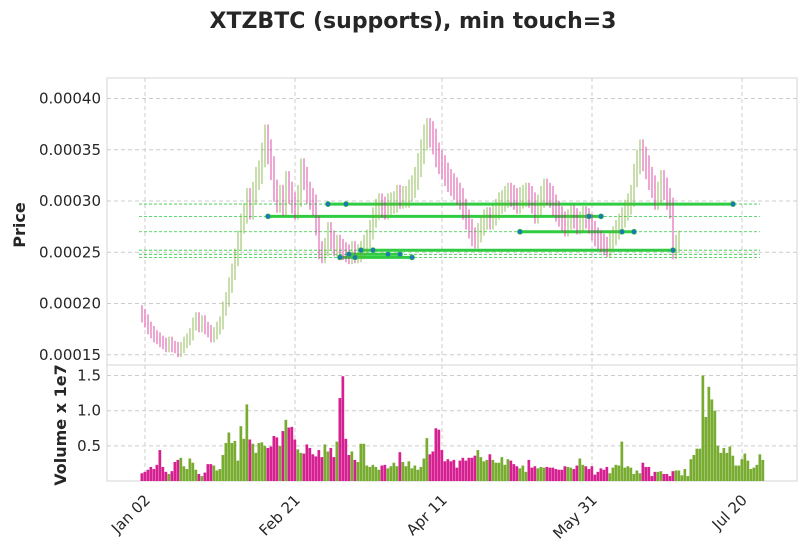 The width and height of the screenshot is (806, 552). What do you see at coordinates (429, 517) in the screenshot?
I see `x-axis-ticks: Jan 02 Feb 21 Apr 11 May 31 Jul 20` at bounding box center [429, 517].